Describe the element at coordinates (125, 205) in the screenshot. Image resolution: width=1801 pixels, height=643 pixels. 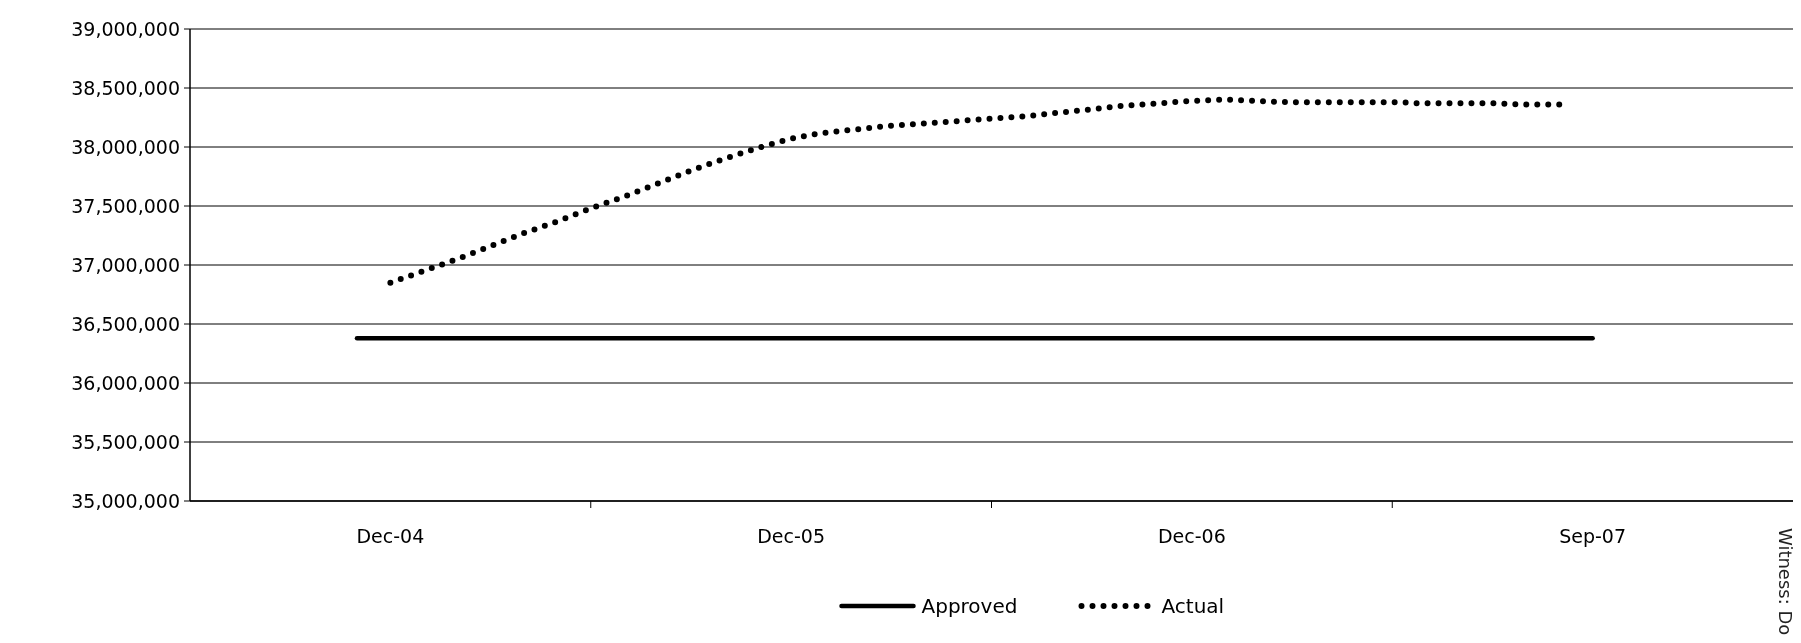
I see `y-tick-label: 37,500,000` at that location.